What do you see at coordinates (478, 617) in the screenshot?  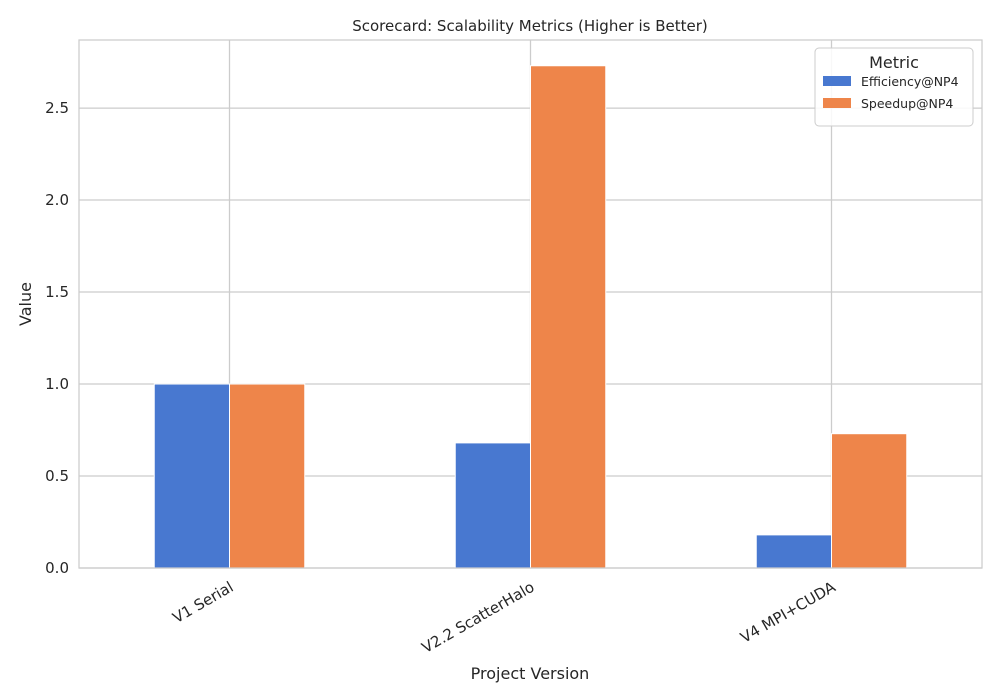 I see `x-tick-label: V2.2 ScatterHalo` at bounding box center [478, 617].